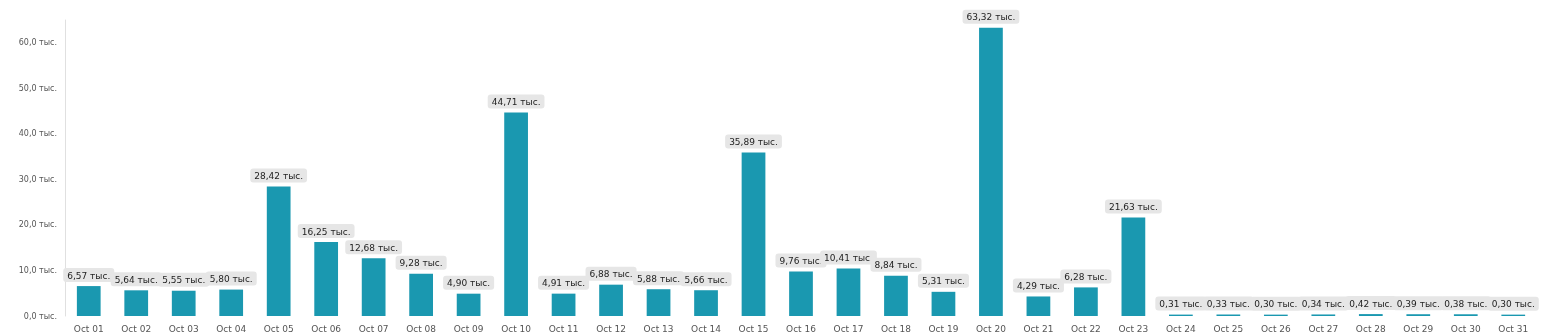 Image resolution: width=1563 pixels, height=335 pixels. Describe the element at coordinates (89, 275) in the screenshot. I see `data-label: 6,57 тыс.` at that location.